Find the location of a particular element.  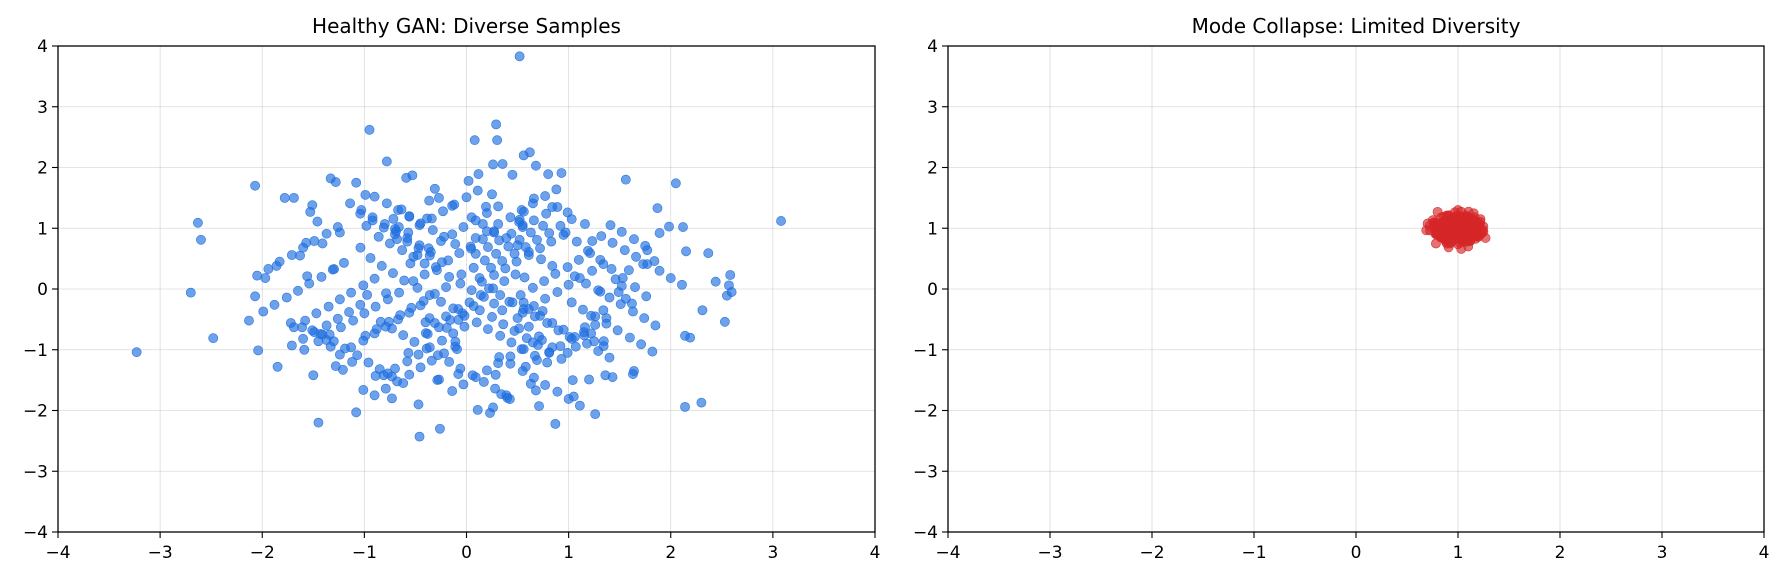

x-tick-label: −3 is located at coordinates (160, 553).